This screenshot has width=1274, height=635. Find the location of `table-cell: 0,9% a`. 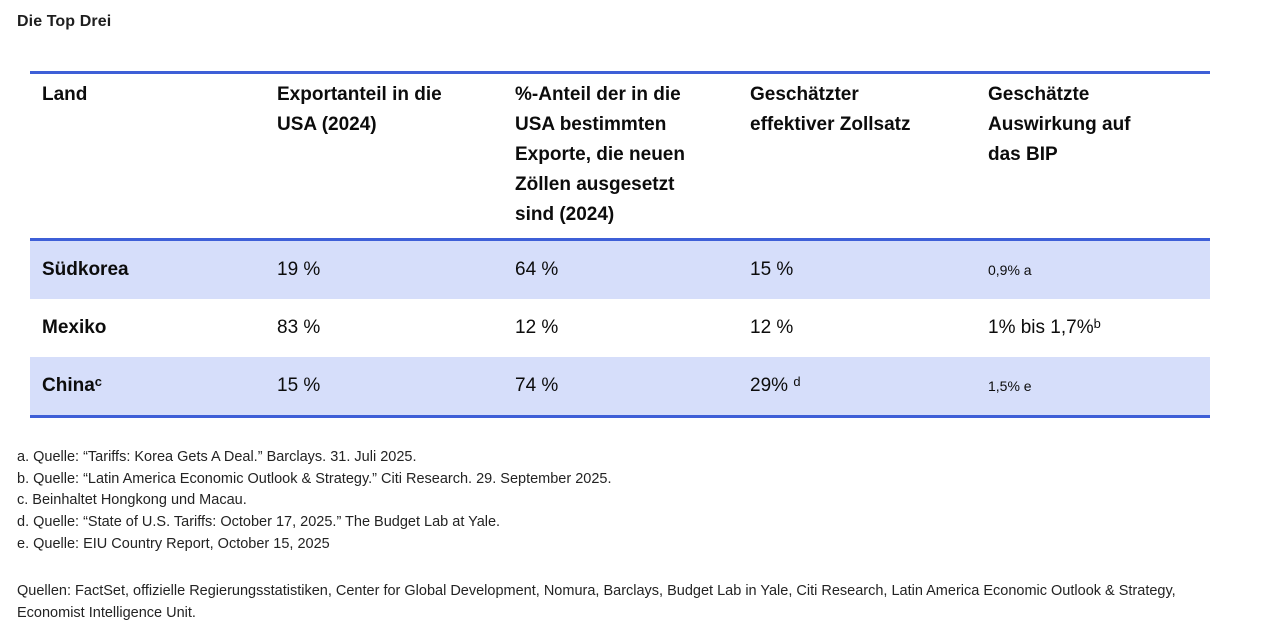

table-cell: 0,9% a is located at coordinates (1010, 270).